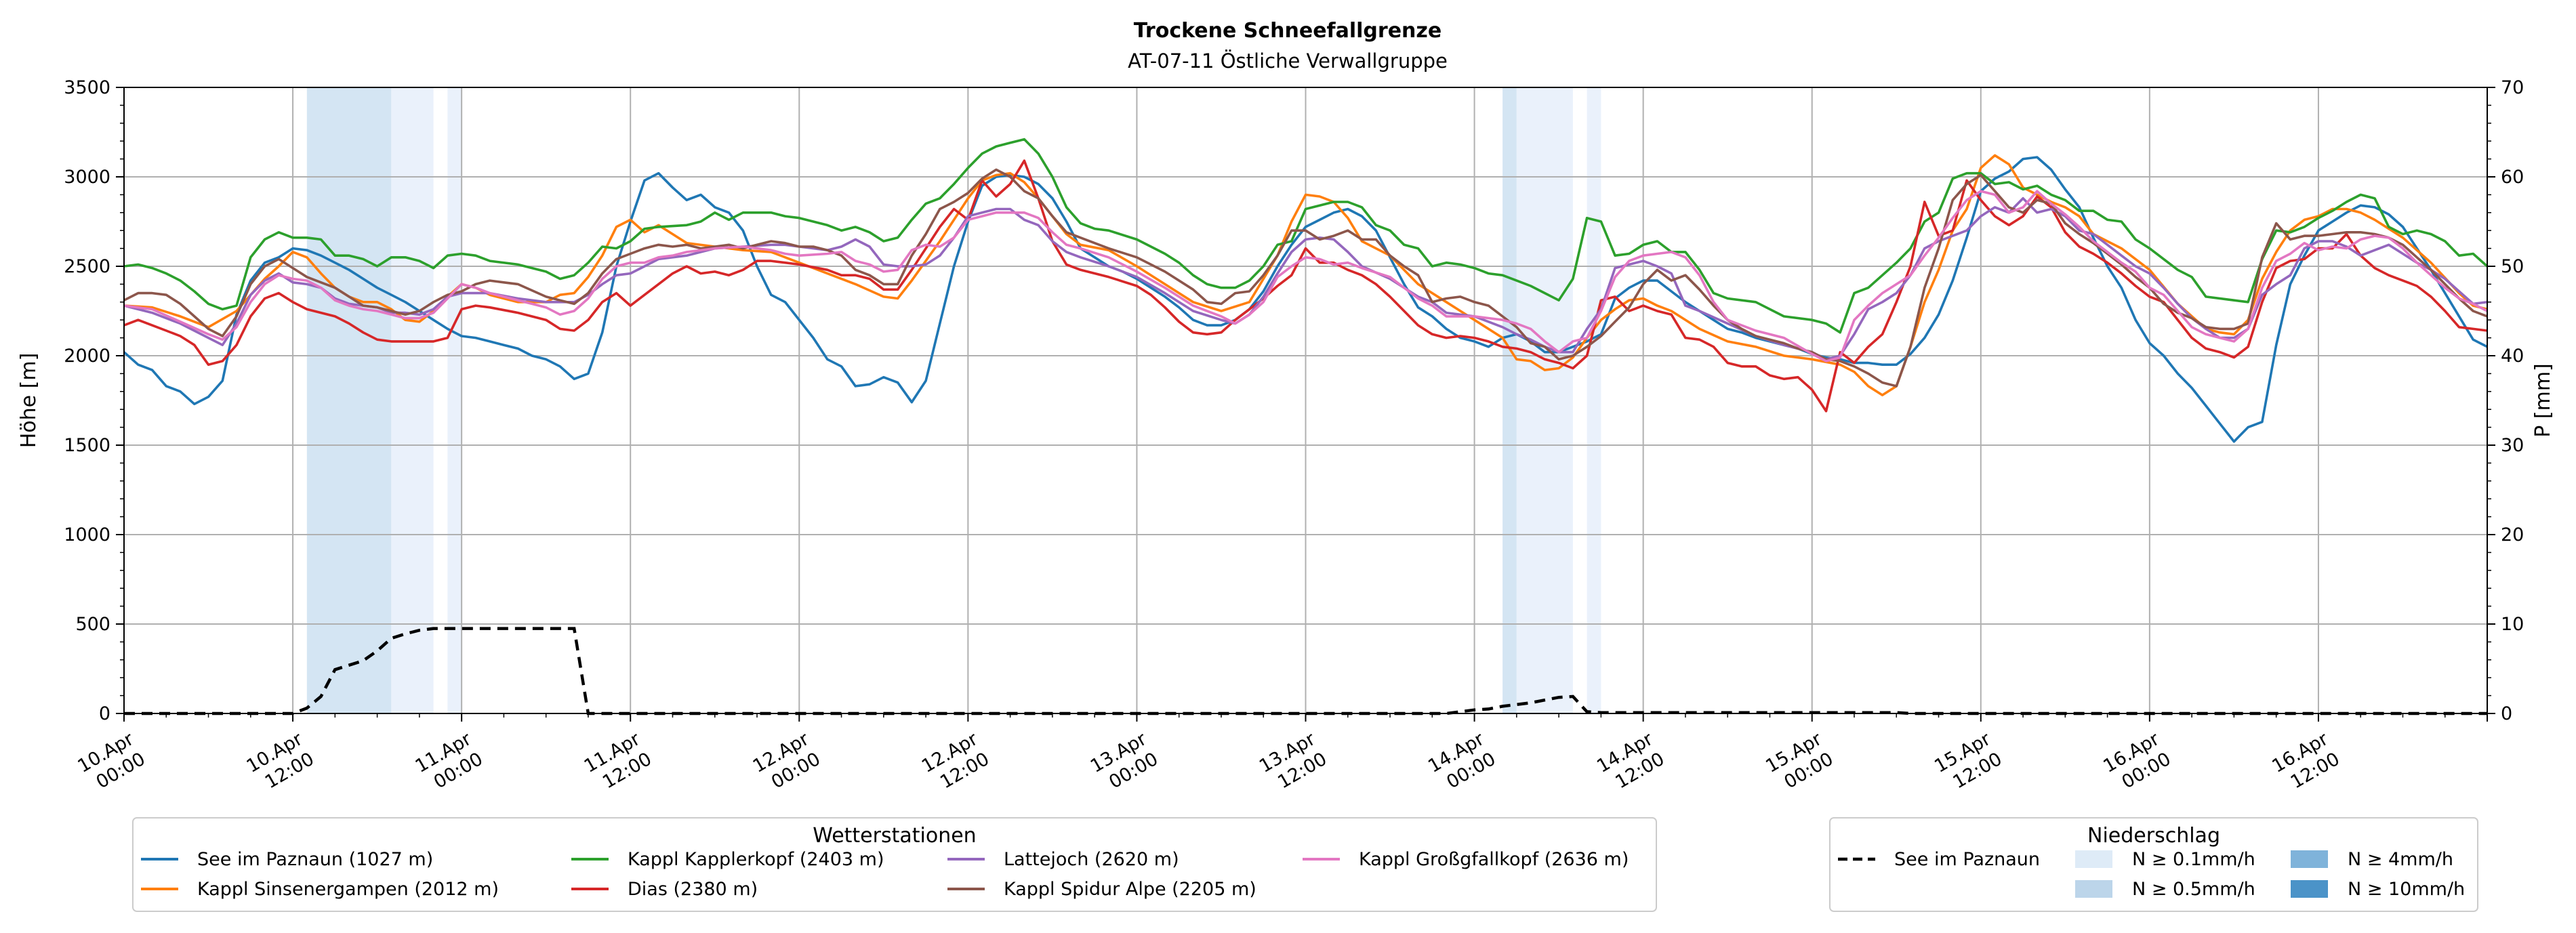  What do you see at coordinates (2513, 177) in the screenshot?
I see `y2-tick-label-60: 60` at bounding box center [2513, 177].